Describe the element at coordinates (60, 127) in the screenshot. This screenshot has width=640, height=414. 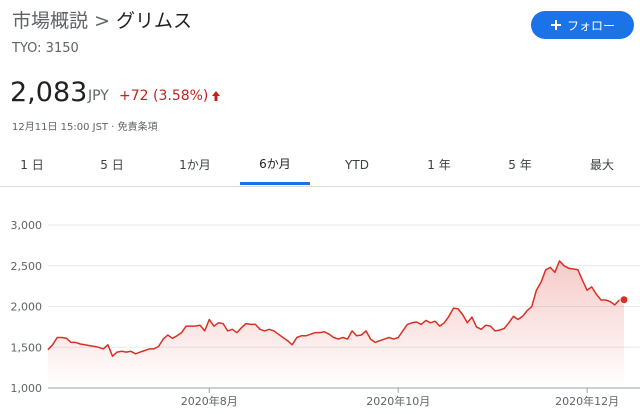
I see `time: 12月11日 15:00 JST` at that location.